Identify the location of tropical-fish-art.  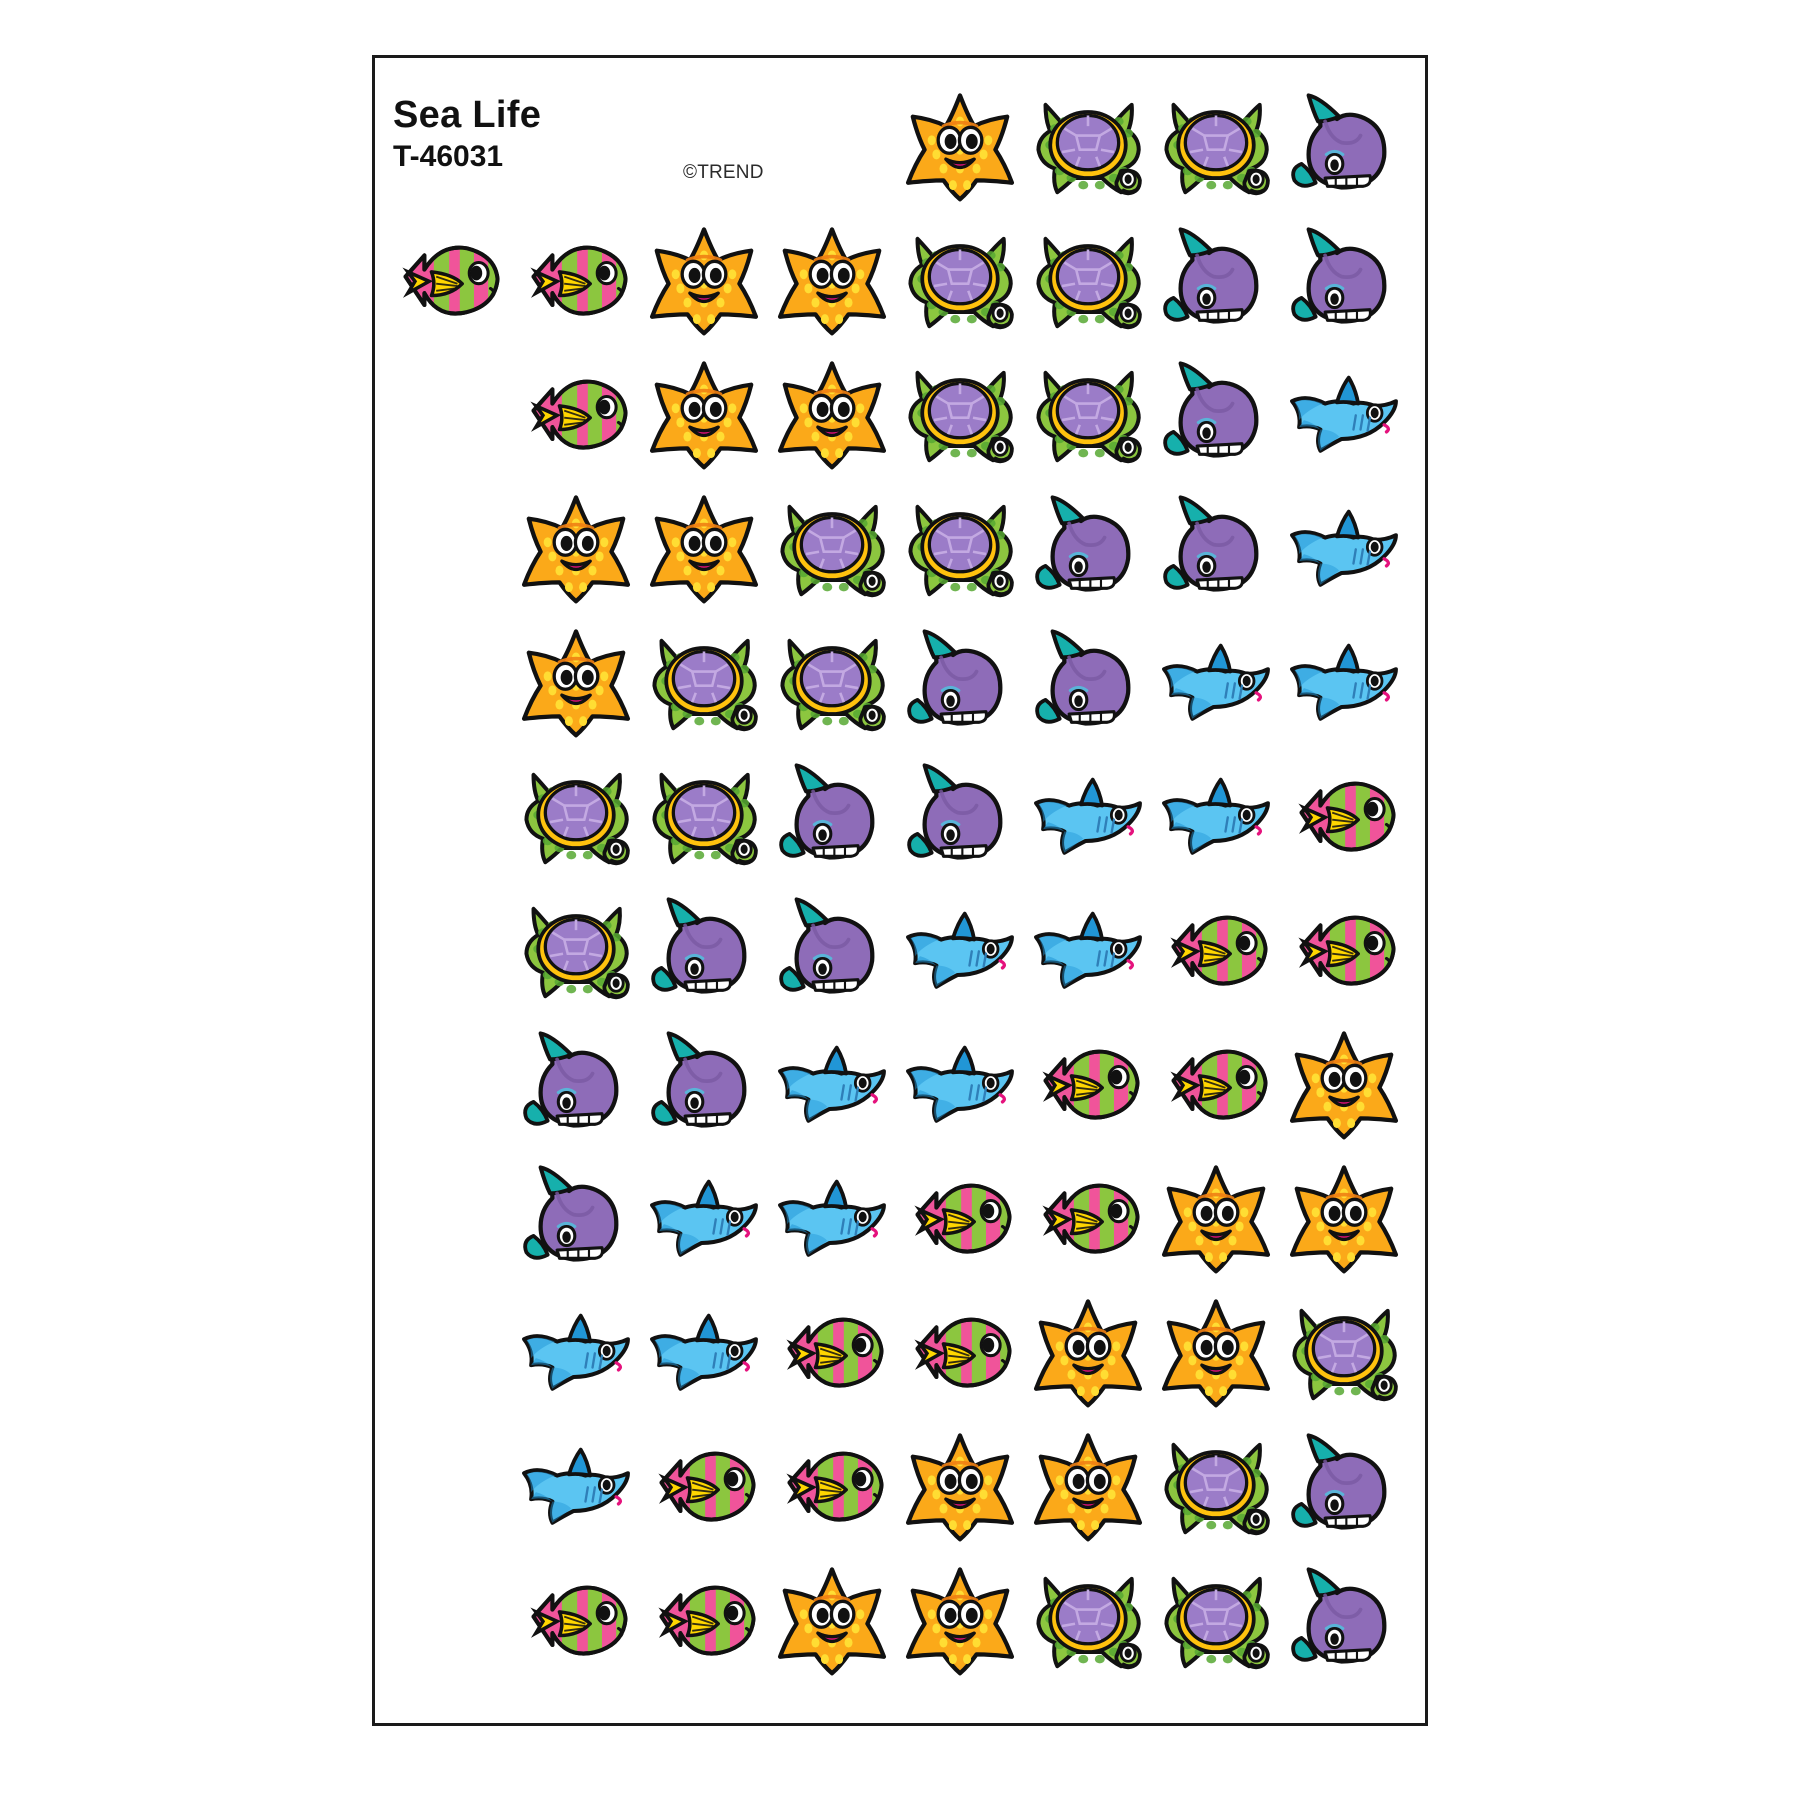
(579, 1620).